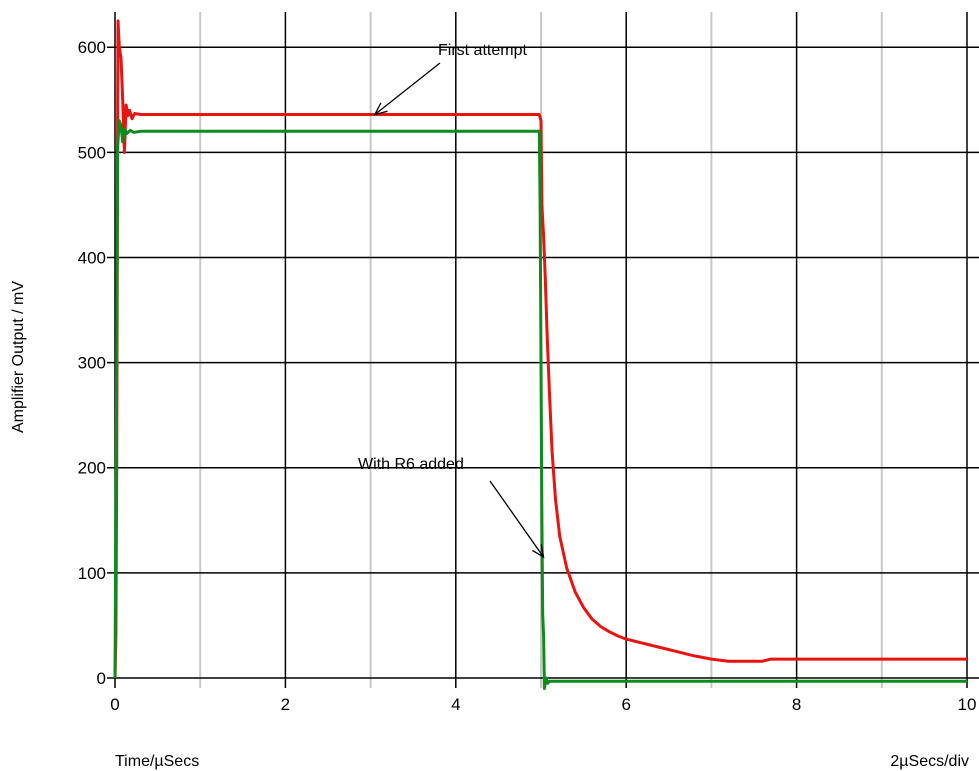 This screenshot has height=771, width=979. What do you see at coordinates (796, 704) in the screenshot?
I see `x-tick-label: 8` at bounding box center [796, 704].